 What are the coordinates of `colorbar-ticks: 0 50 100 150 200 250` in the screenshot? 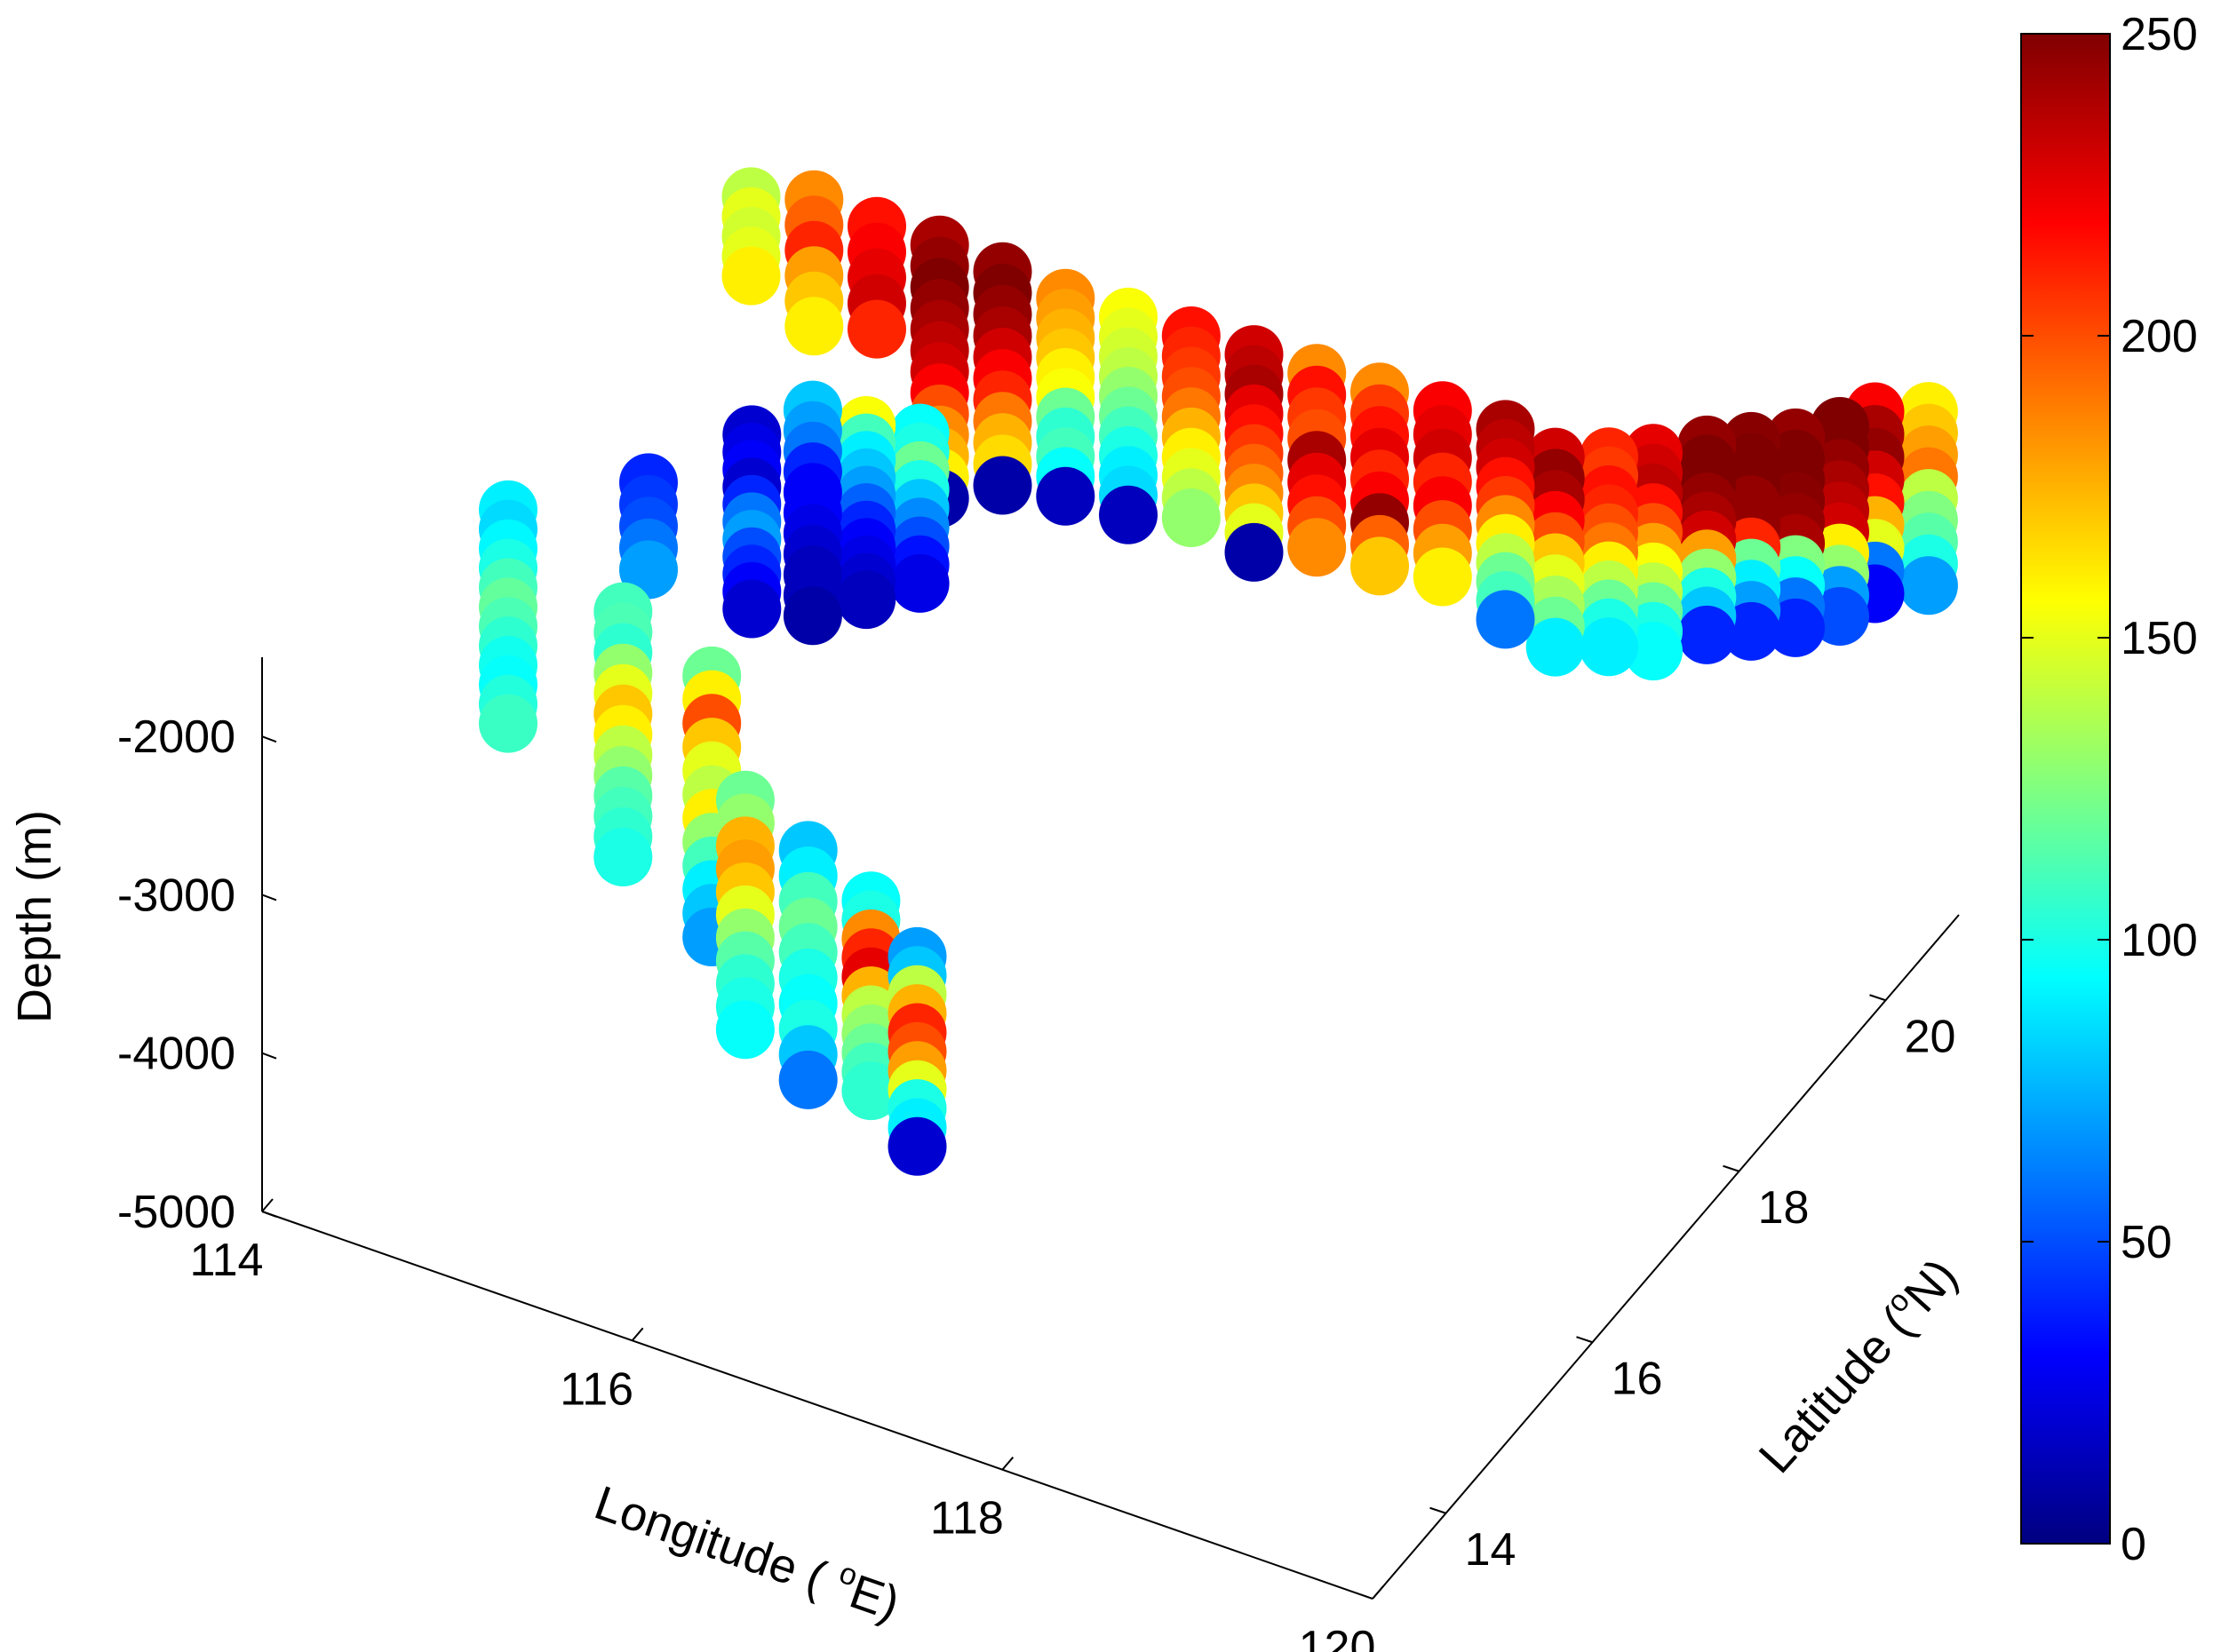 It's located at (2109, 789).